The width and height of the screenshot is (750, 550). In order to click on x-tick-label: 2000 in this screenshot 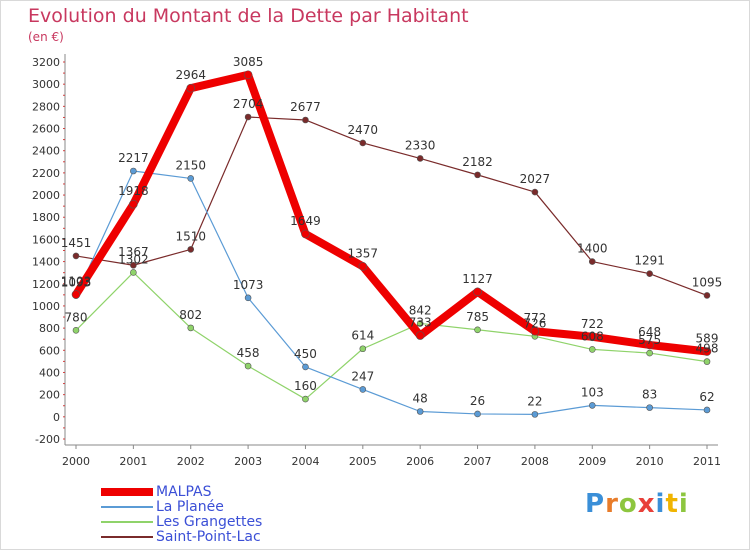, I will do `click(76, 461)`.